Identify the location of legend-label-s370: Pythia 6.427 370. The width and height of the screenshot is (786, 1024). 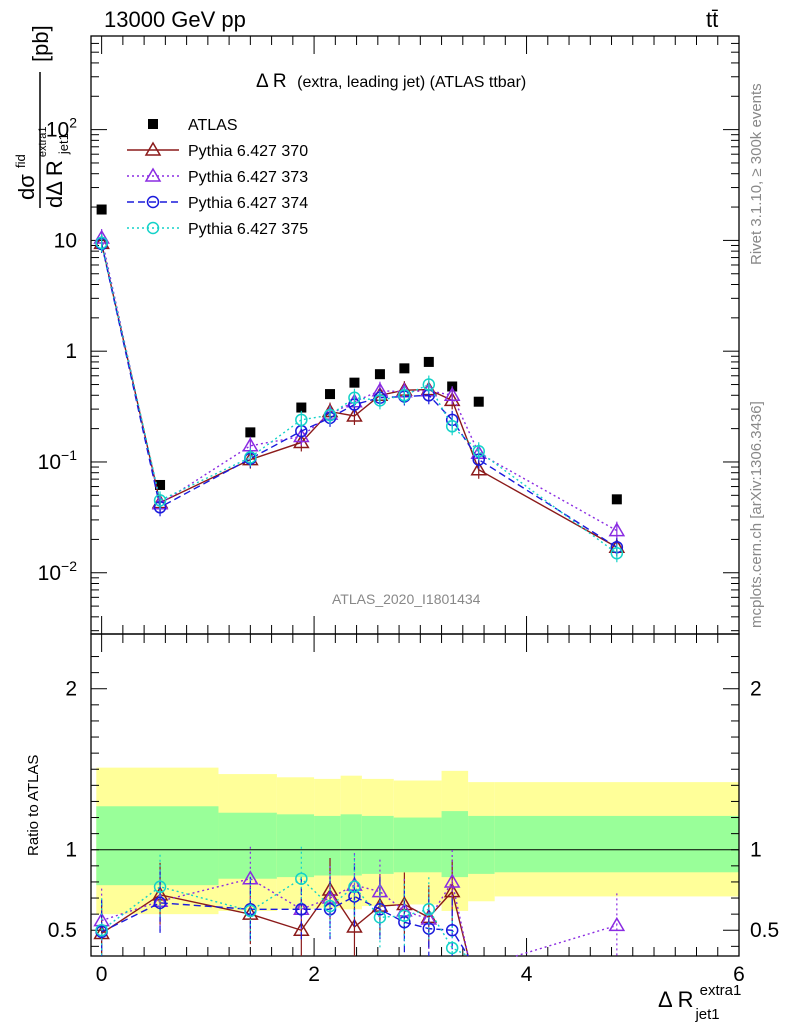
(248, 151).